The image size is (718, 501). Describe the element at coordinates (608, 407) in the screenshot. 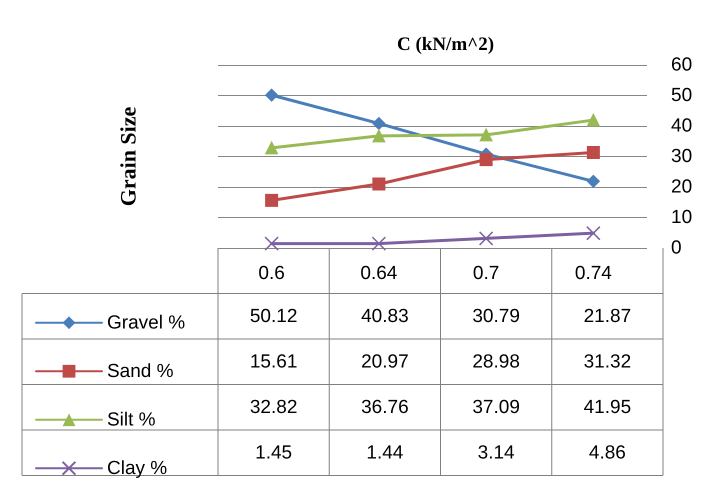

I see `data-label: 41.95` at that location.